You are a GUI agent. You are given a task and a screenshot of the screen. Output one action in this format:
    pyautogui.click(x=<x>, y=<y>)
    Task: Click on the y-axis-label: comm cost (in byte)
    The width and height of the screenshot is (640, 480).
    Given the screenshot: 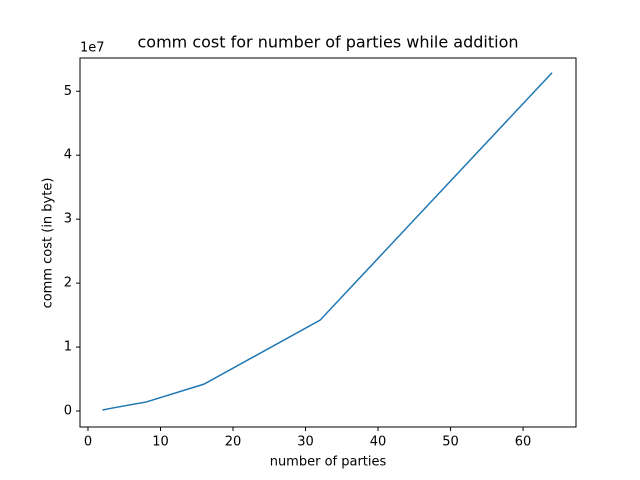 What is the action you would take?
    pyautogui.click(x=48, y=243)
    